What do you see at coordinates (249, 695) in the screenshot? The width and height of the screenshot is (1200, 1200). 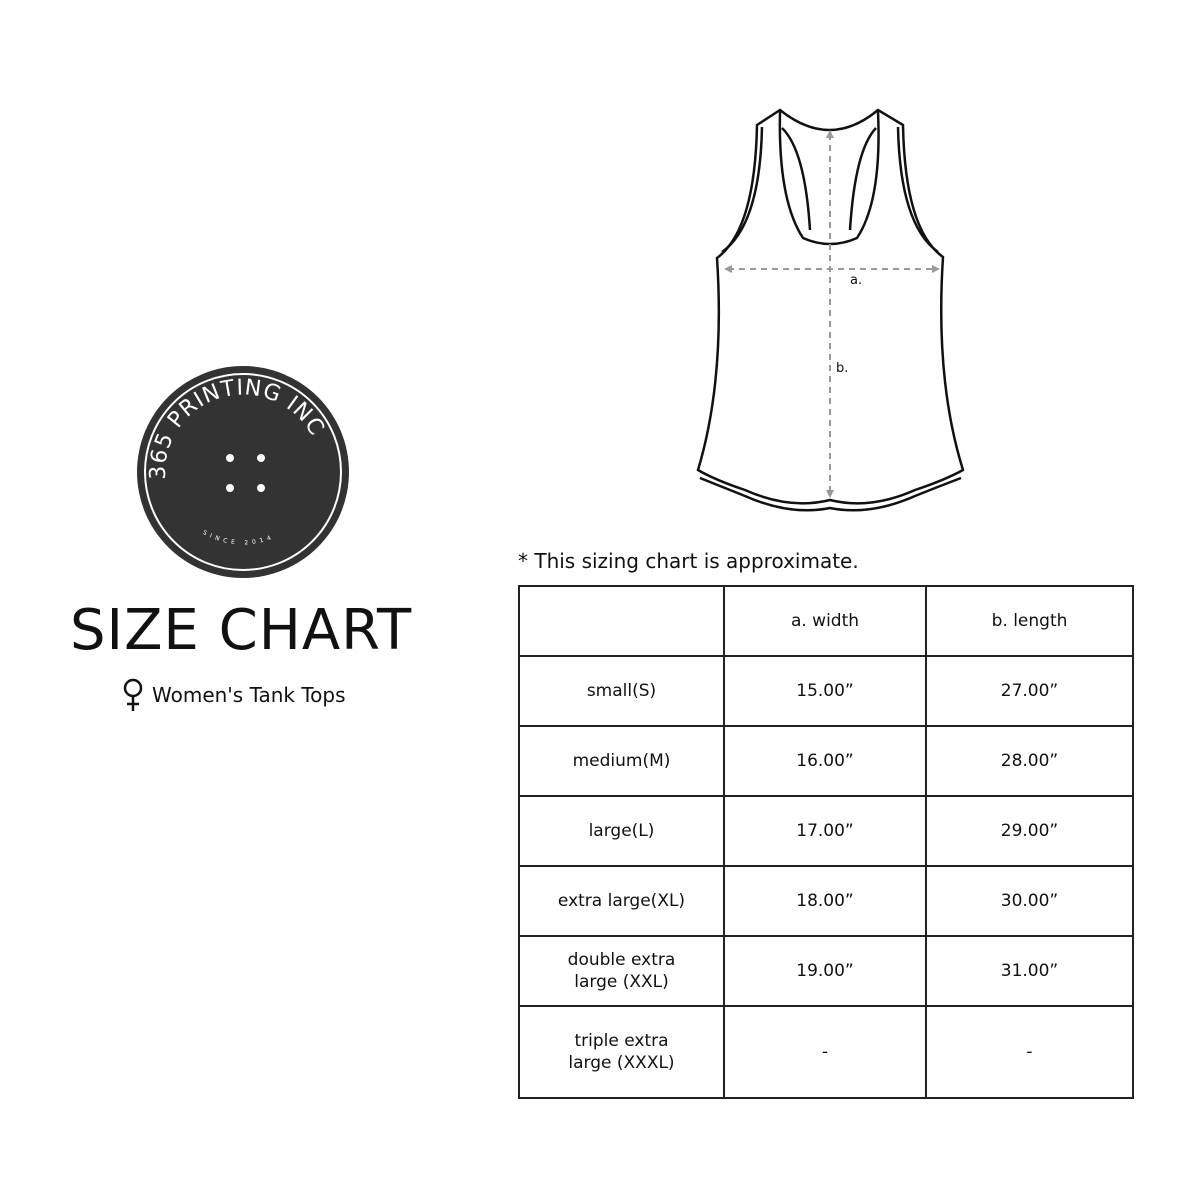 I see `subtitle-text: Women's Tank Tops` at bounding box center [249, 695].